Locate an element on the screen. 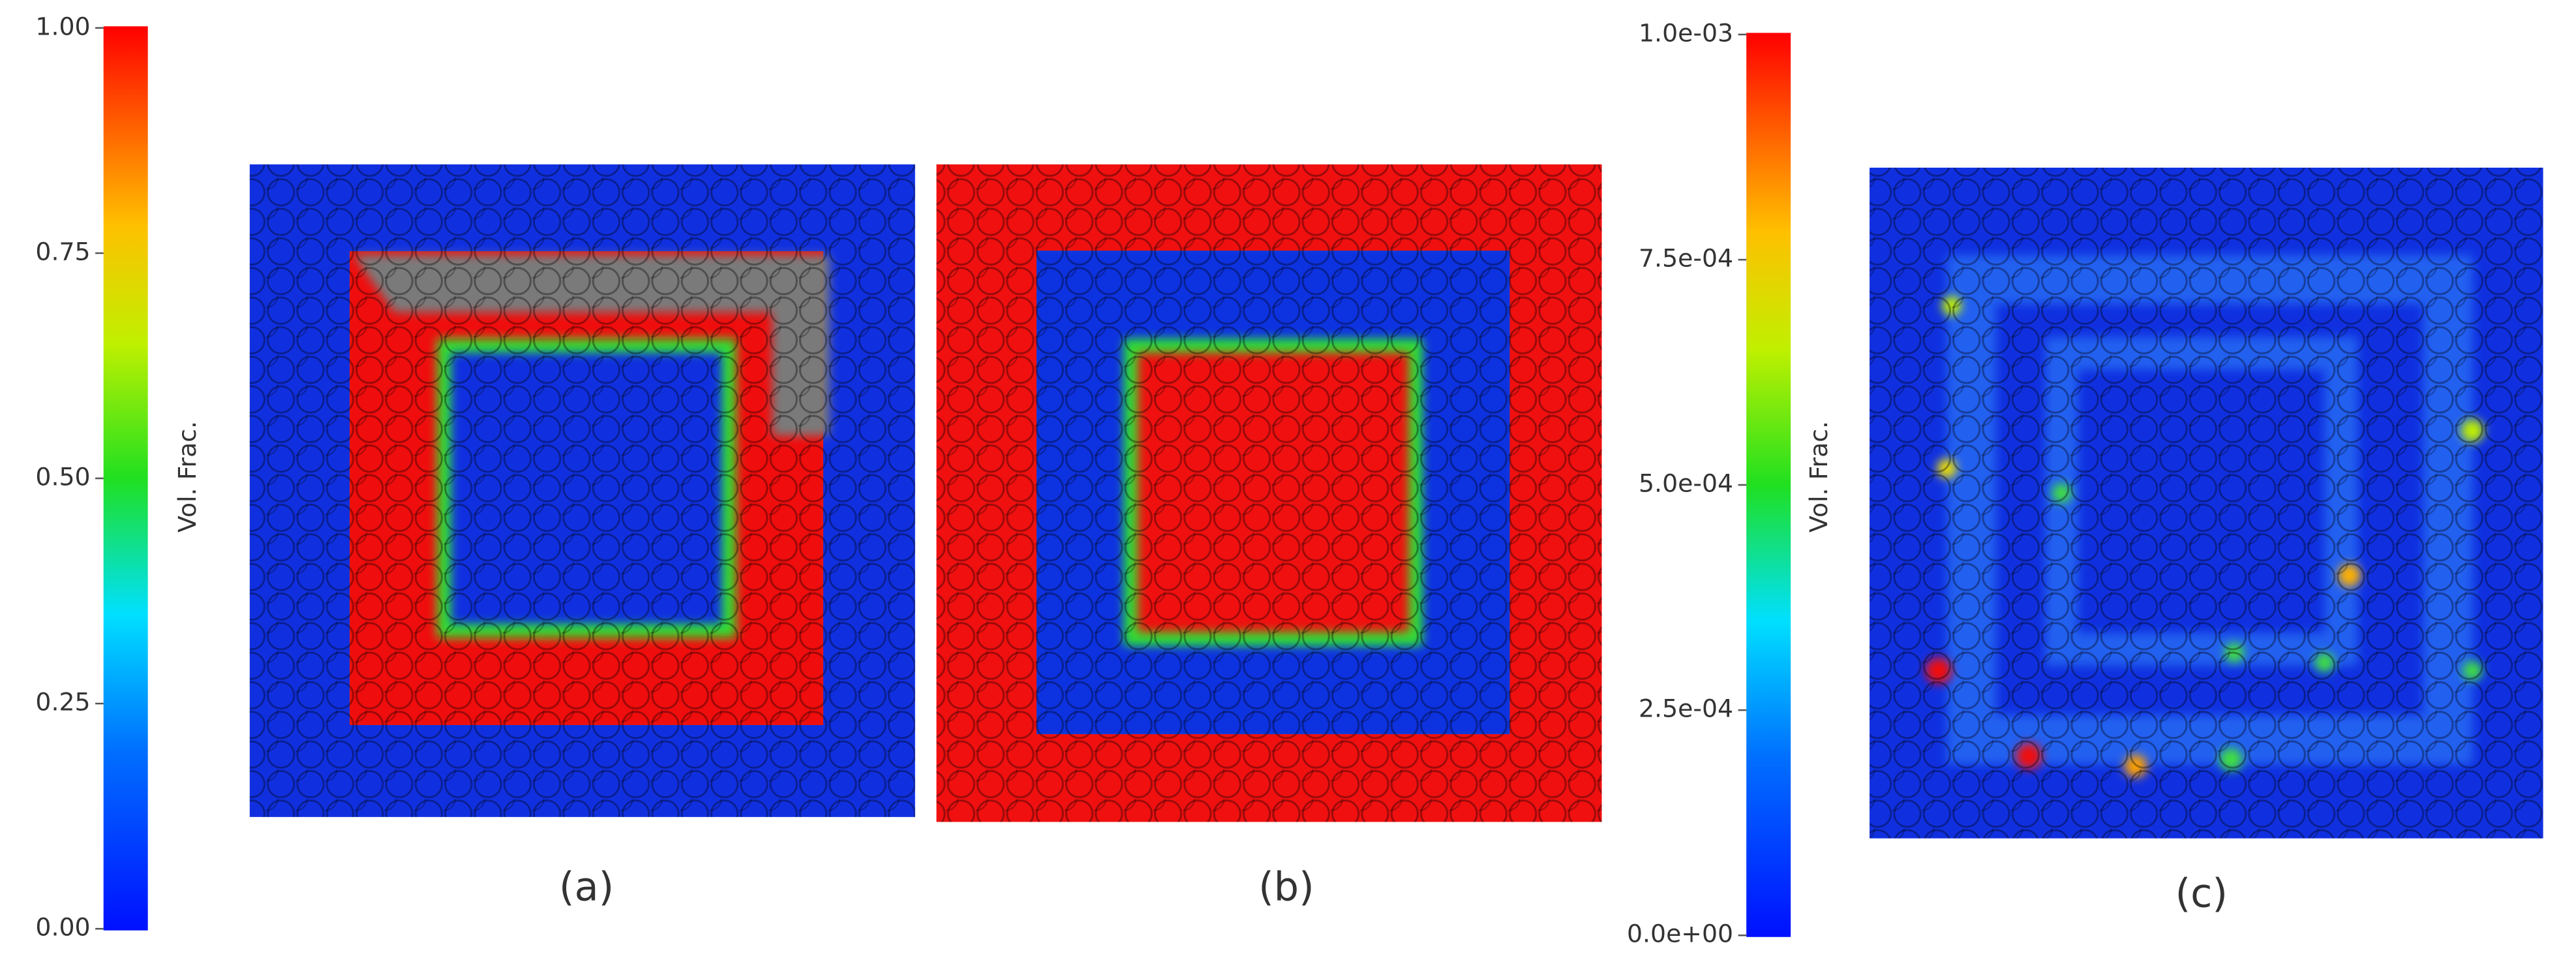 The width and height of the screenshot is (2576, 960). tick-label: 1.00 is located at coordinates (63, 26).